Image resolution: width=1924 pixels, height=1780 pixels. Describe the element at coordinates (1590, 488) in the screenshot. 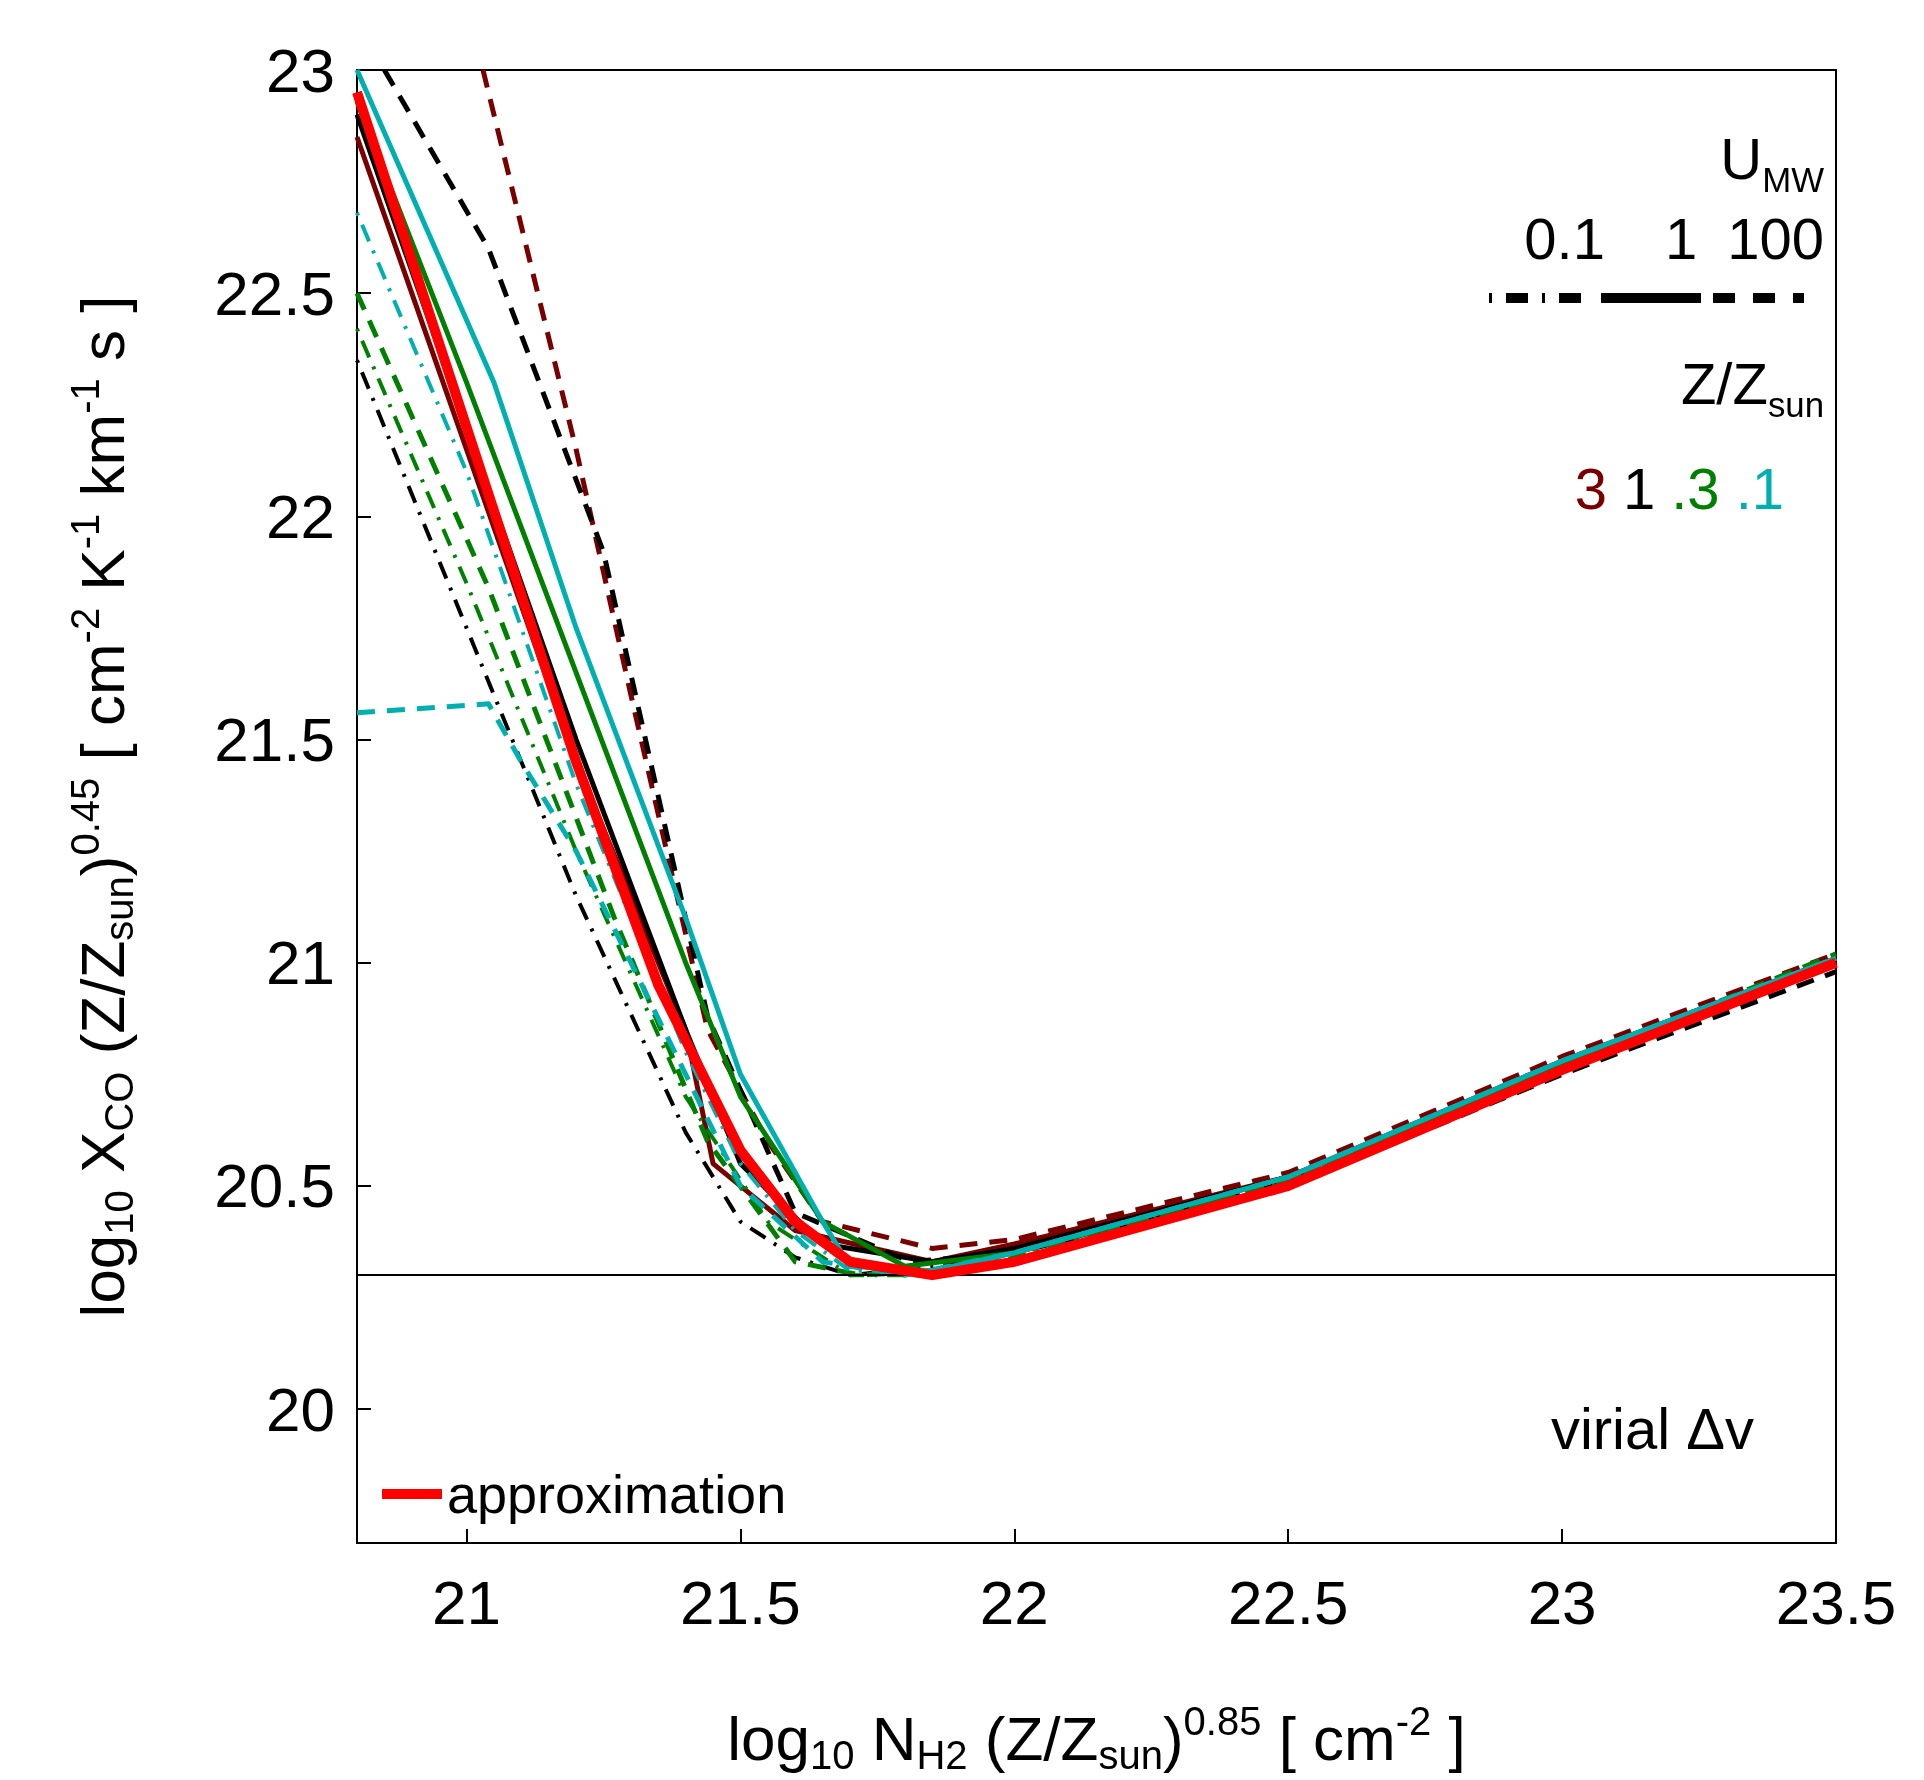

I see `annotation: 3` at that location.